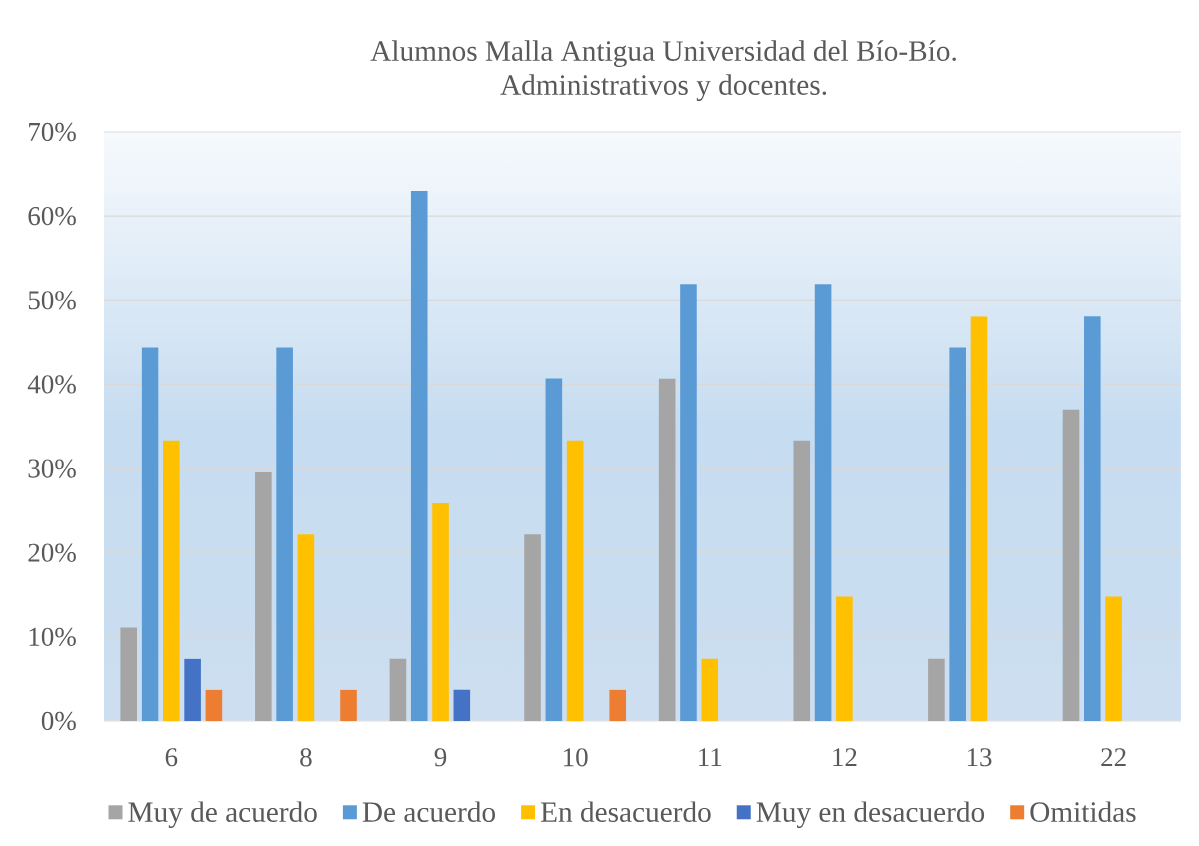 This screenshot has width=1199, height=846. Describe the element at coordinates (51, 384) in the screenshot. I see `y-tick-label: 40%` at that location.